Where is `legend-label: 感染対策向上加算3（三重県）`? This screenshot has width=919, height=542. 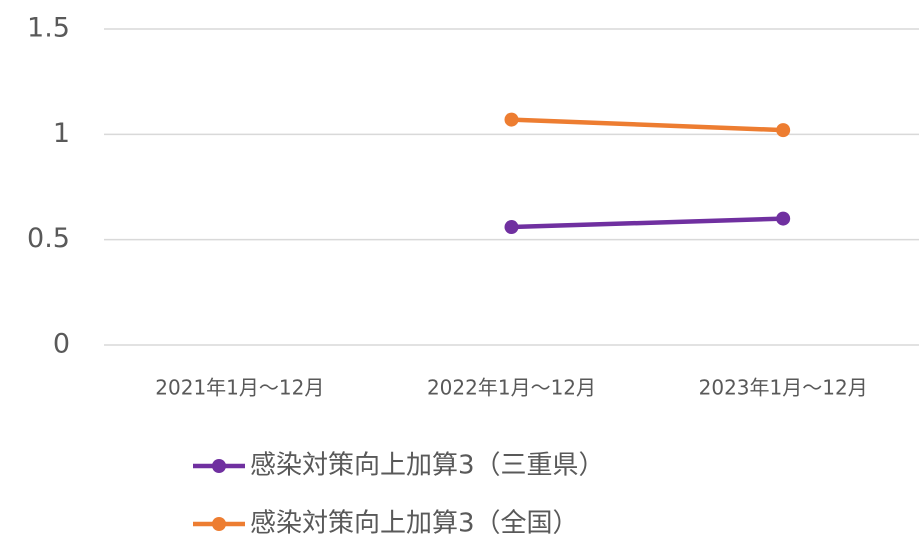
legend-label: 感染対策向上加算3（三重県） is located at coordinates (427, 466).